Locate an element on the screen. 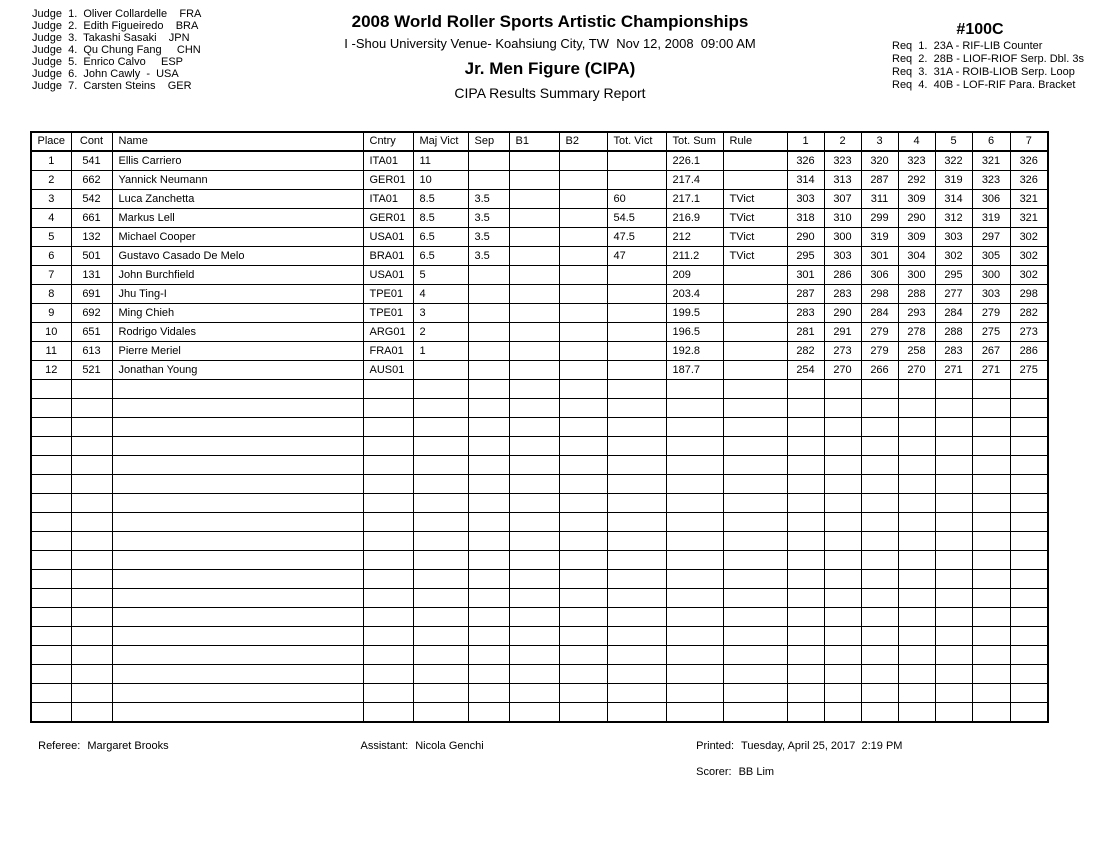 Image resolution: width=1100 pixels, height=850 pixels. cell-j4: 300 is located at coordinates (916, 275).